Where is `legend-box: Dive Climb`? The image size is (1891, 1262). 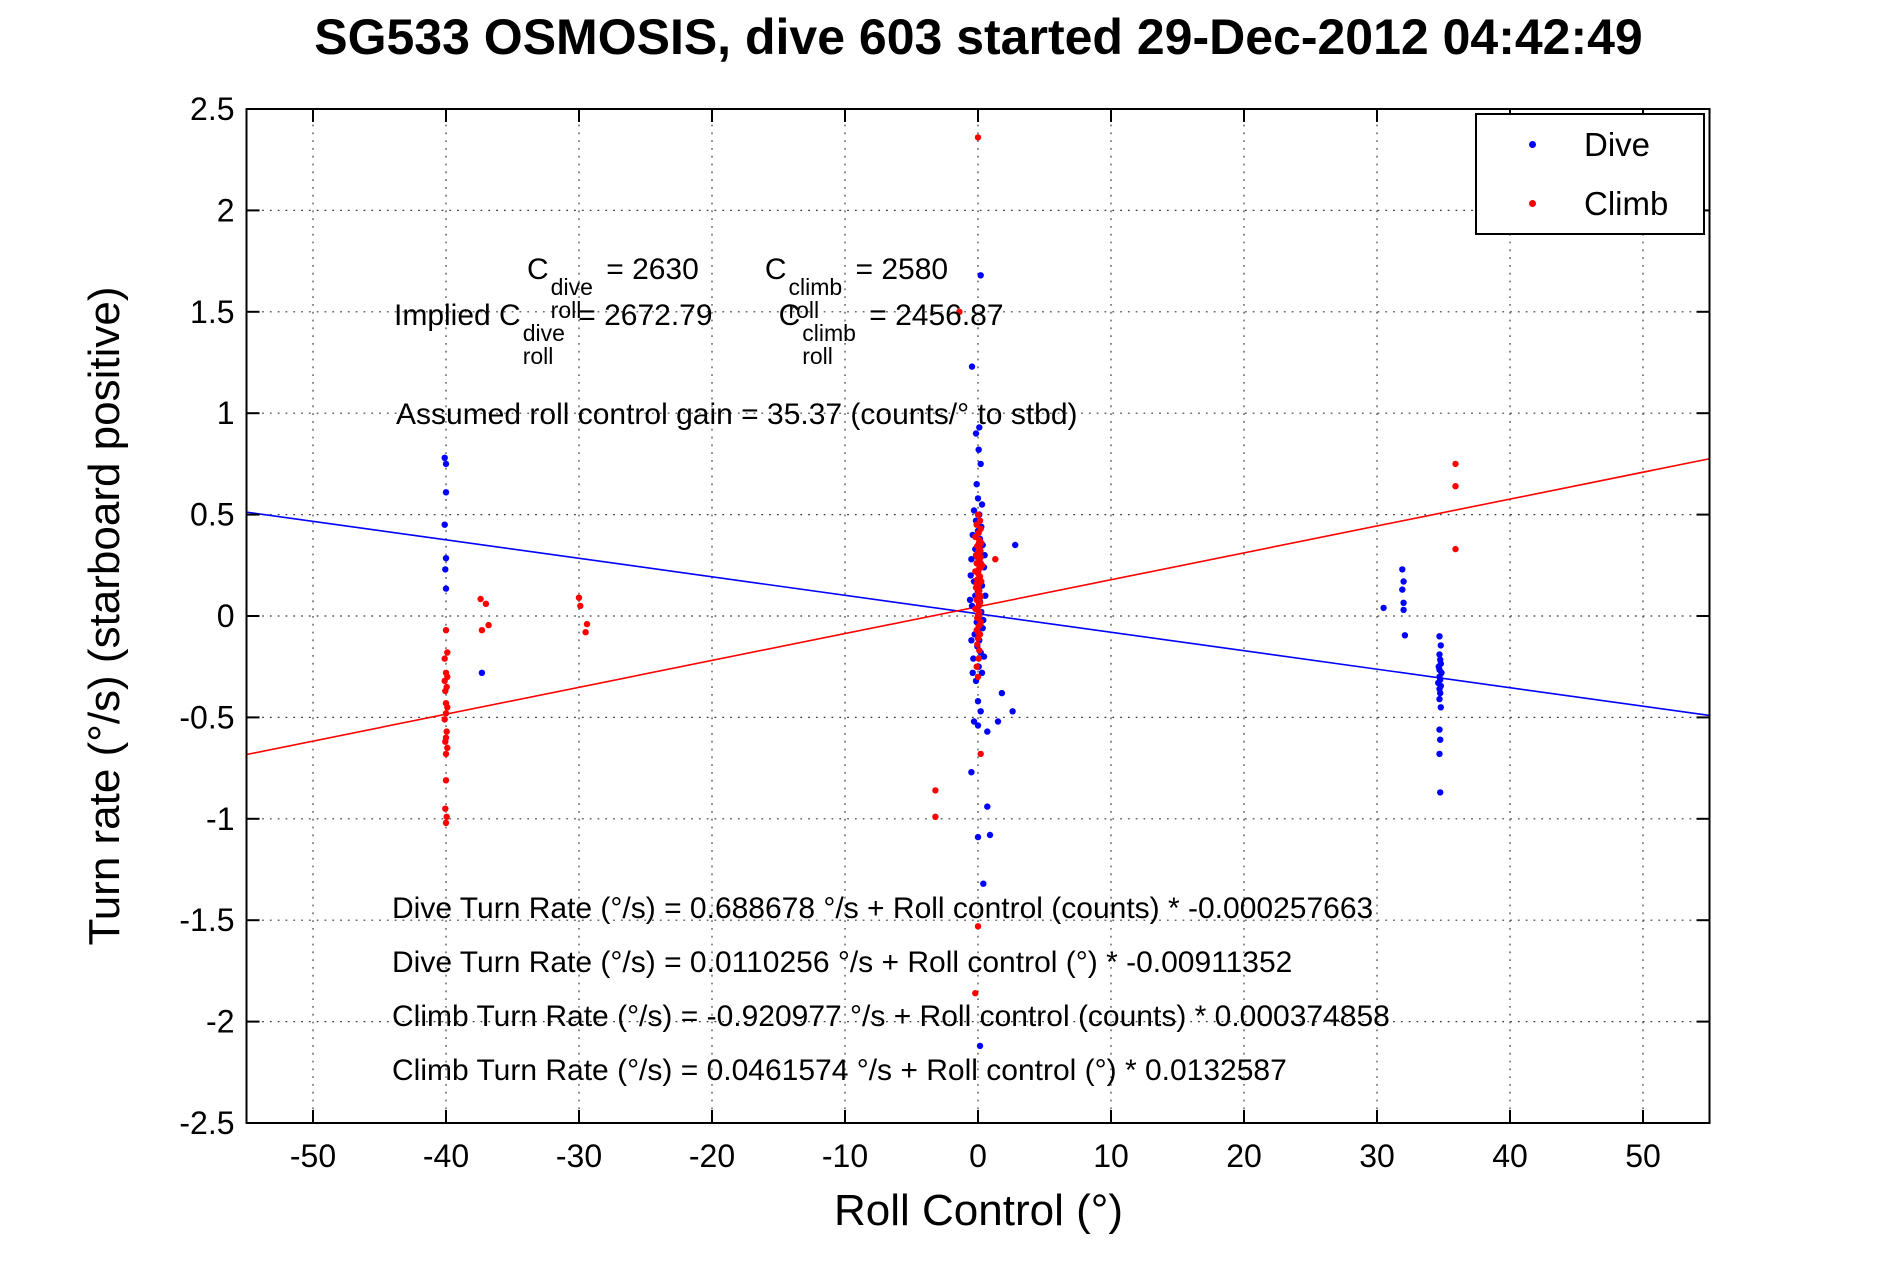
legend-box: Dive Climb is located at coordinates (1590, 174).